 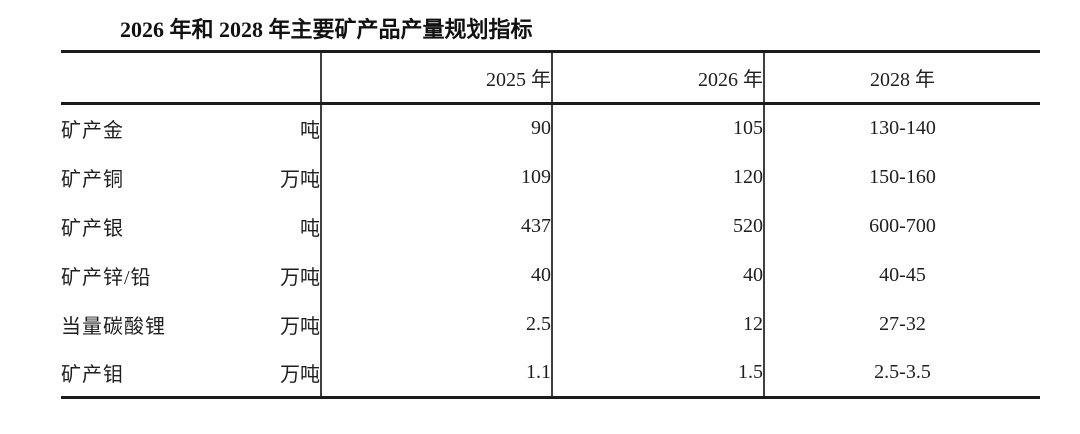 I want to click on cell-2028: 600-700, so click(x=901, y=226).